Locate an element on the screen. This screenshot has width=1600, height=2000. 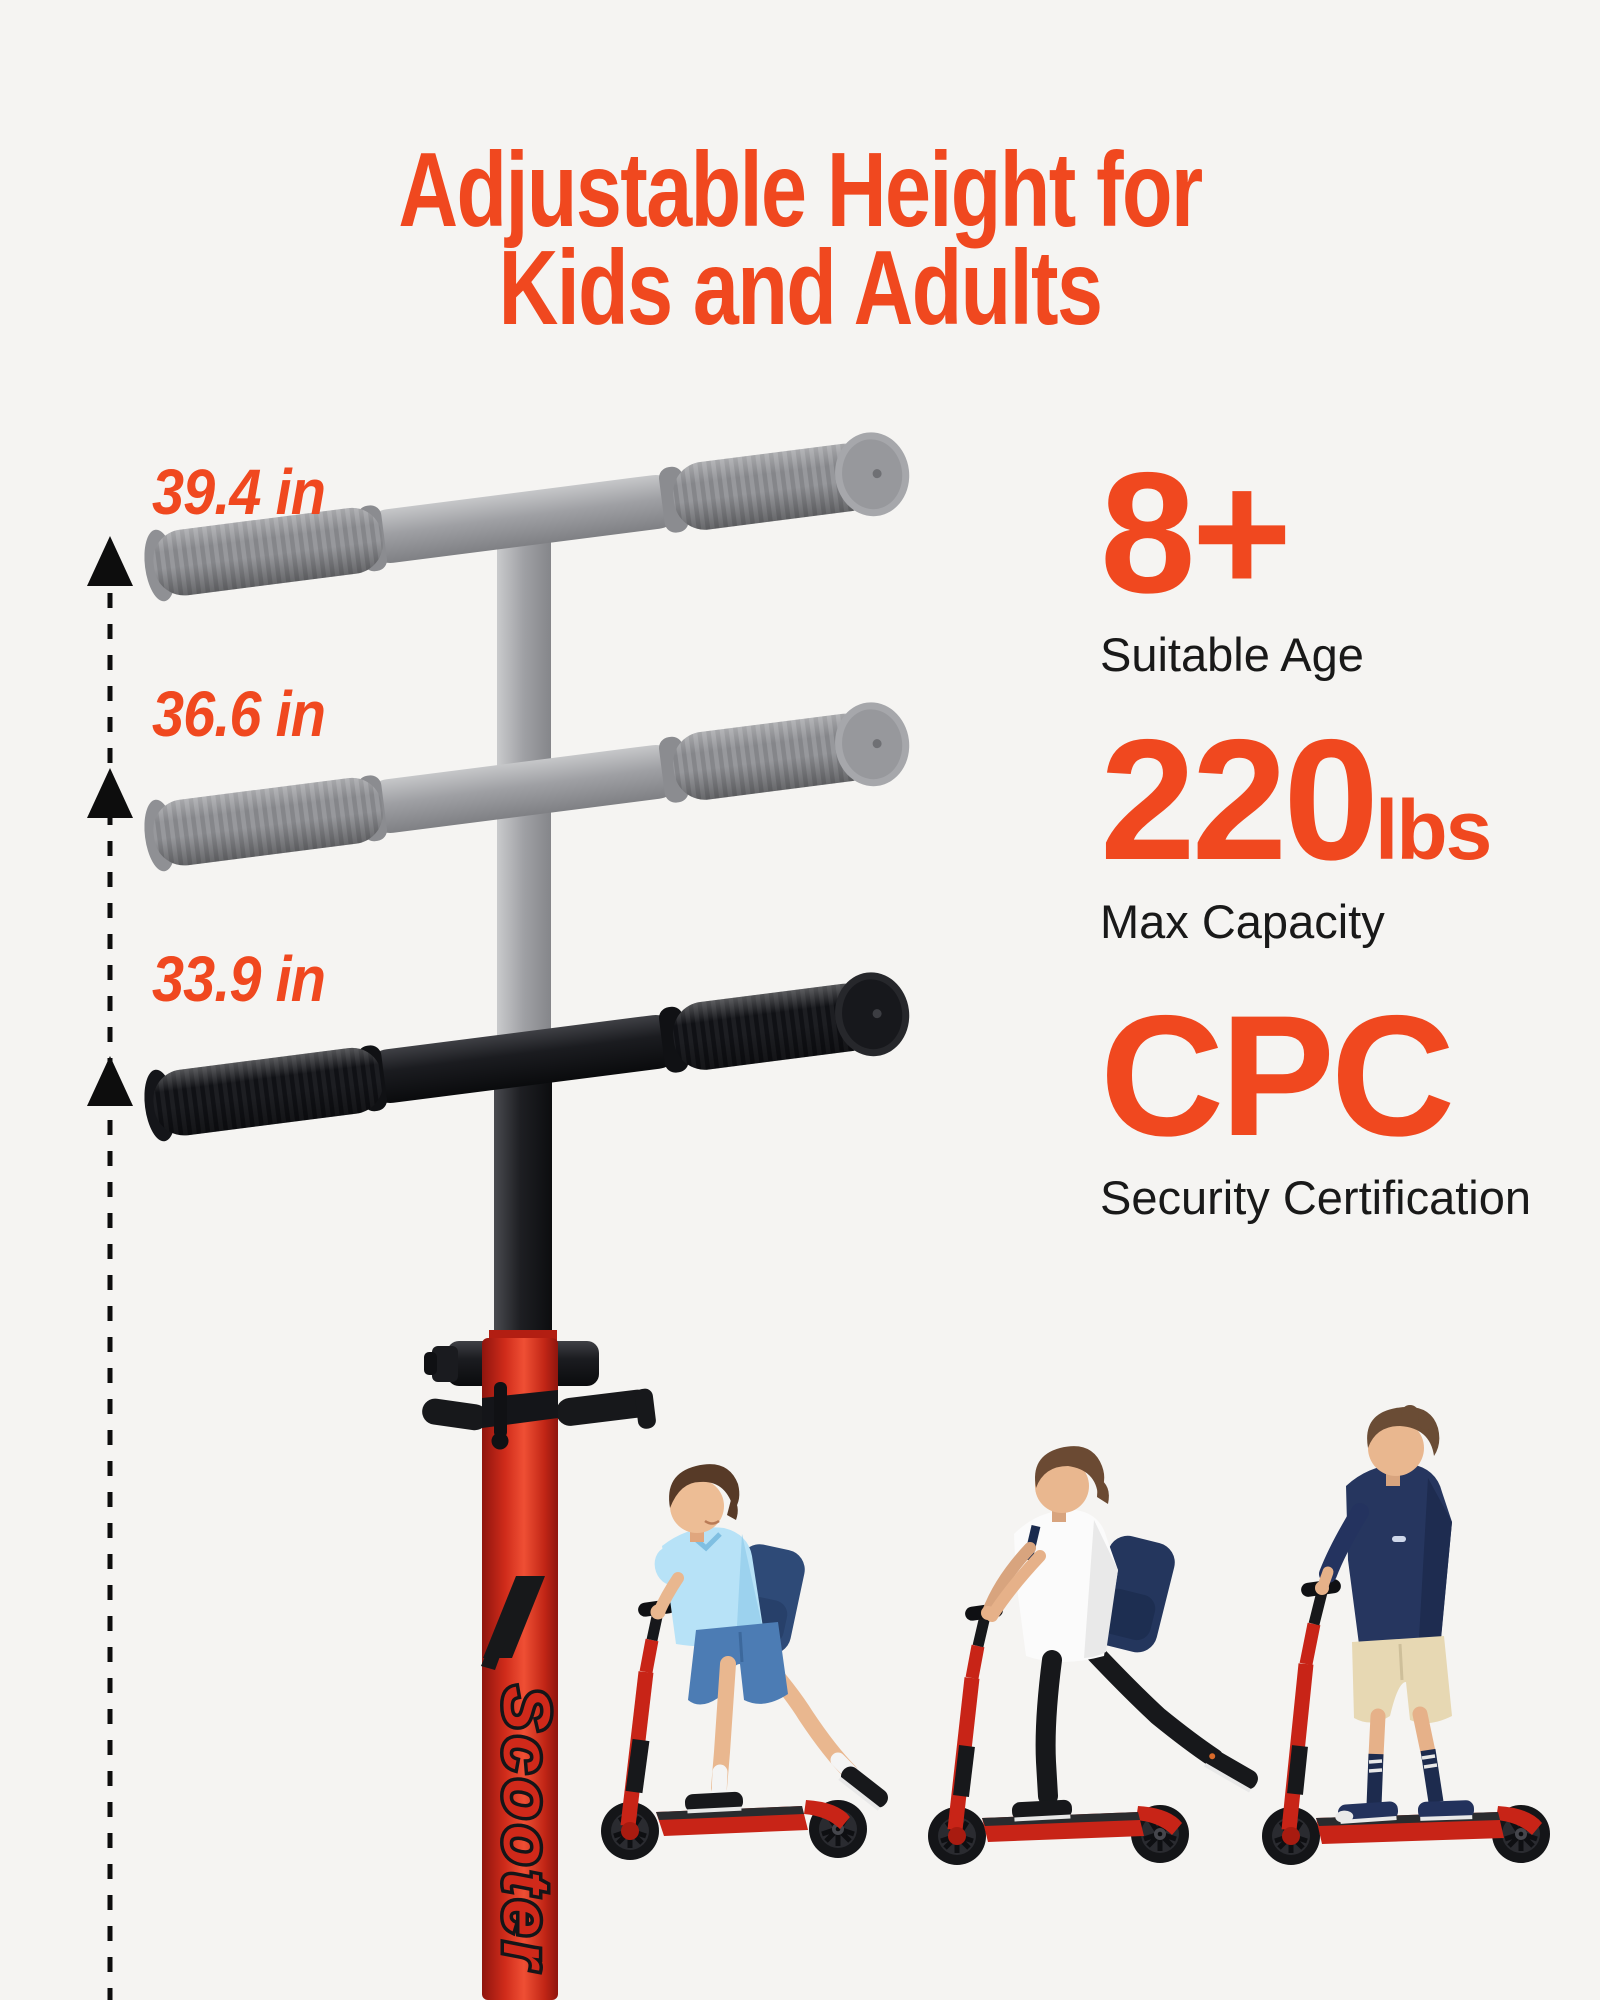
adult-socks is located at coordinates (1405, 1777).